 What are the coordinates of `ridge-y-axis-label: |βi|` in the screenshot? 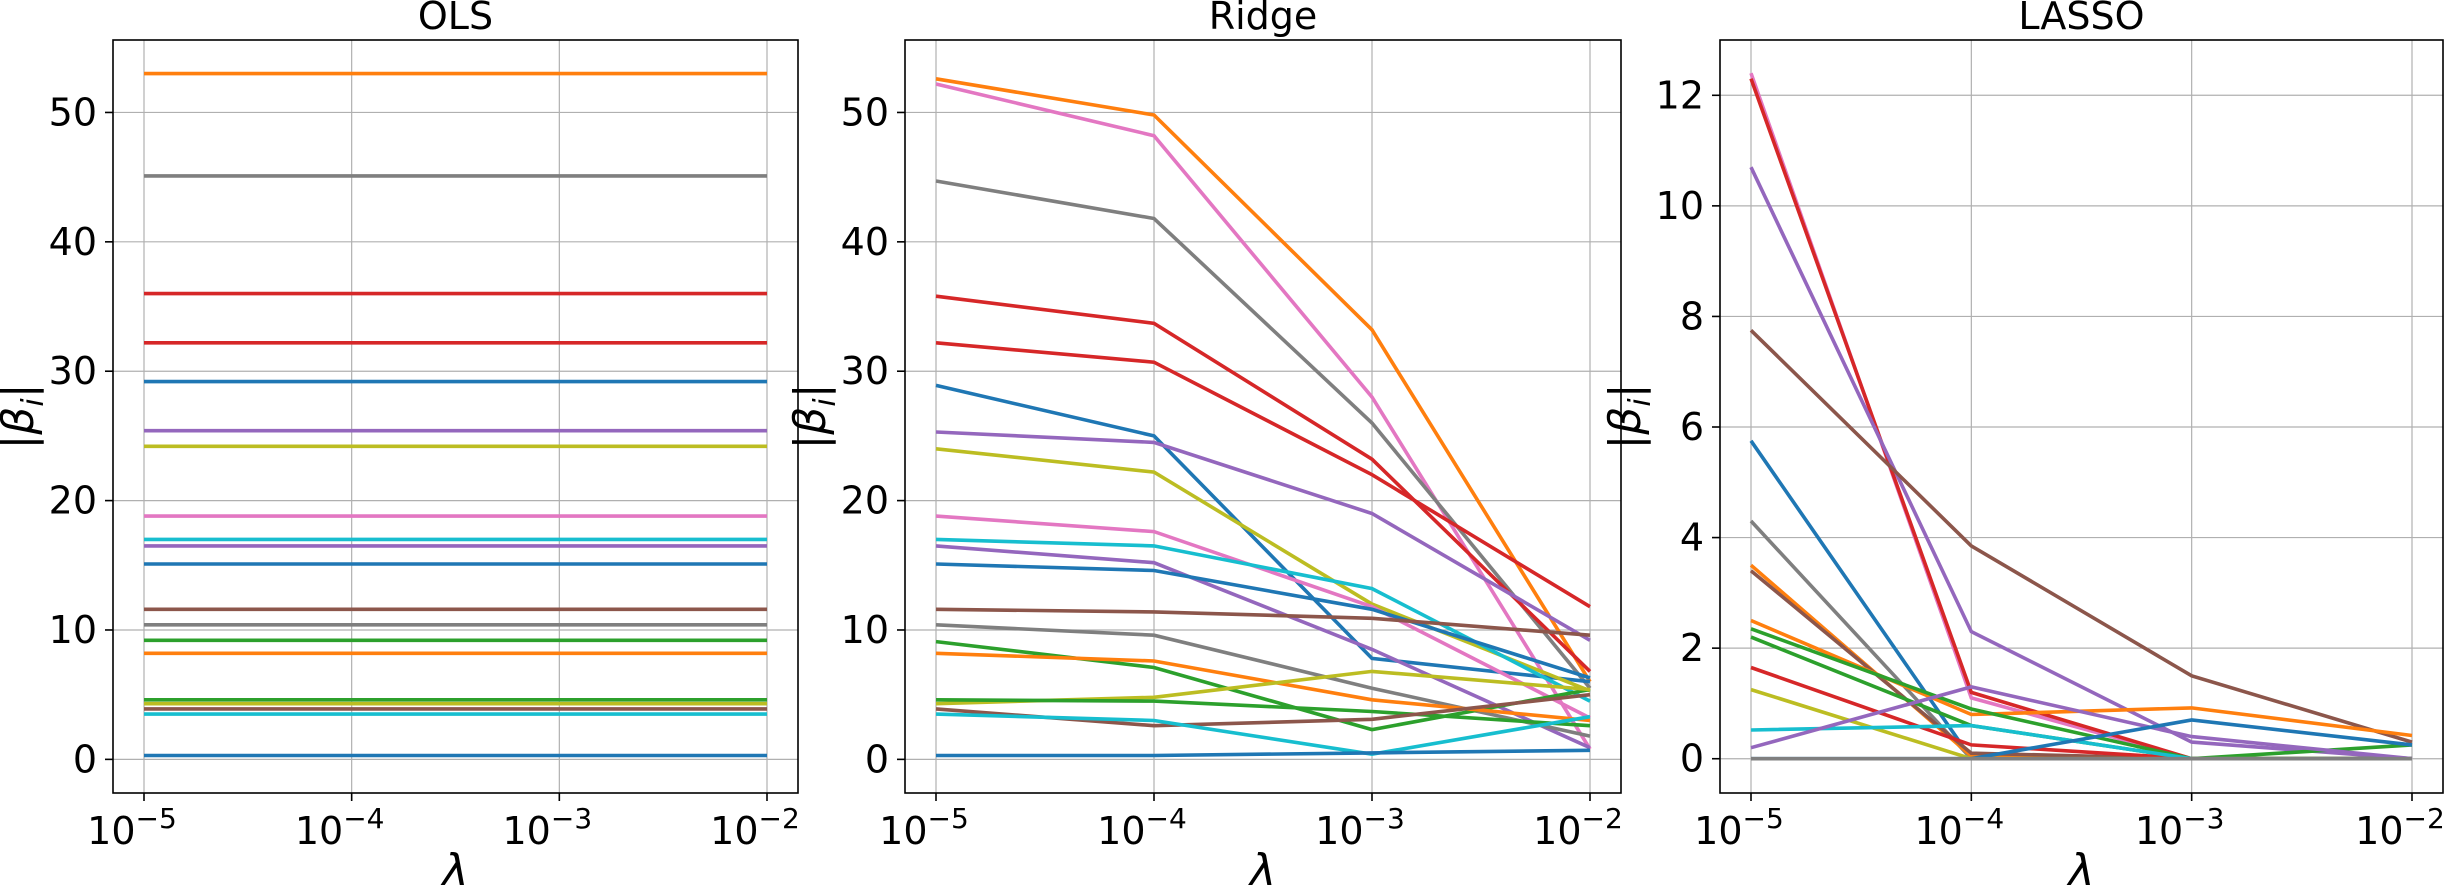 It's located at (814, 416).